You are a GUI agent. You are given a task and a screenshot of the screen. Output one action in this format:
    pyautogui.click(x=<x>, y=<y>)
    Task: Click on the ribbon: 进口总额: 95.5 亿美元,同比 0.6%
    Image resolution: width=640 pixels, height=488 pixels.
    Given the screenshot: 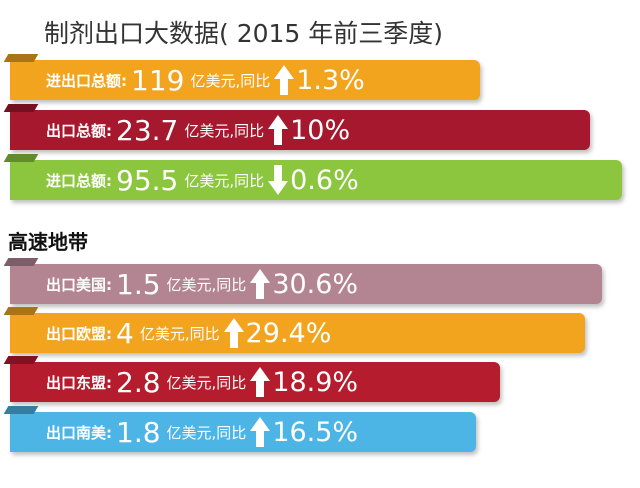 What is the action you would take?
    pyautogui.click(x=316, y=180)
    